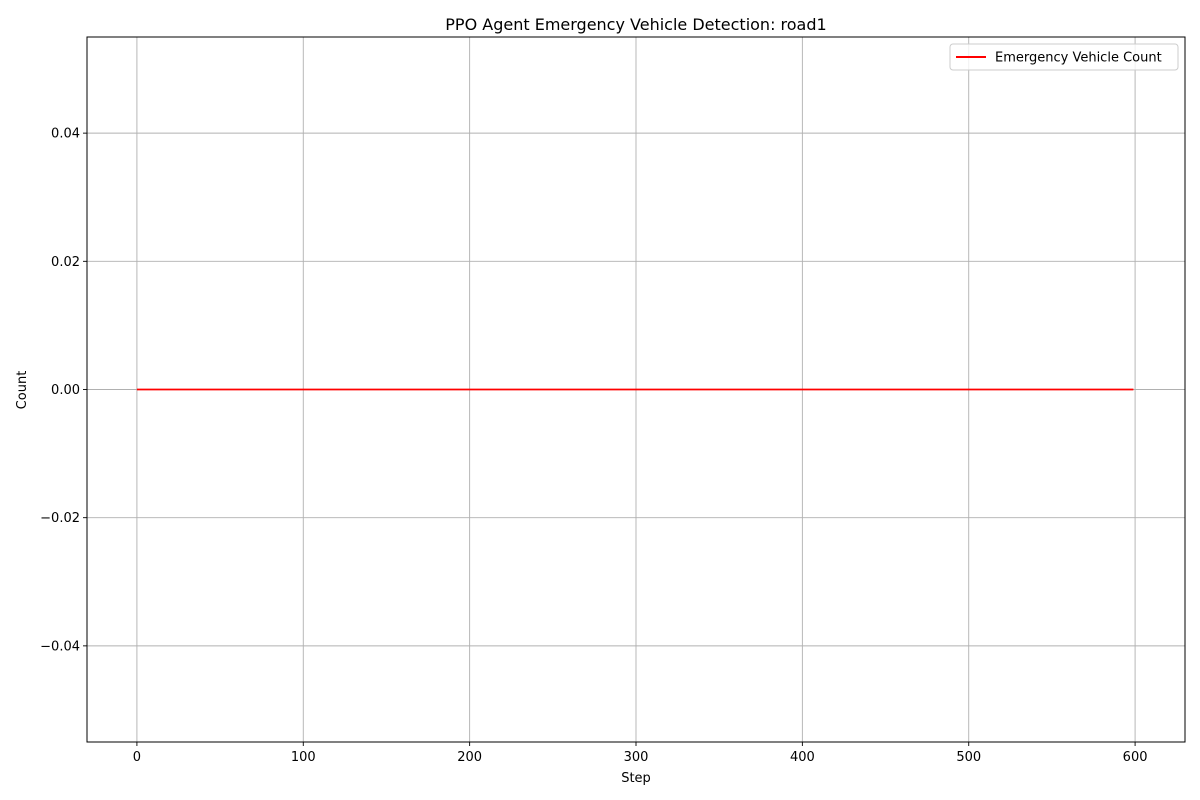  Describe the element at coordinates (968, 757) in the screenshot. I see `x-tick-label: 500` at that location.